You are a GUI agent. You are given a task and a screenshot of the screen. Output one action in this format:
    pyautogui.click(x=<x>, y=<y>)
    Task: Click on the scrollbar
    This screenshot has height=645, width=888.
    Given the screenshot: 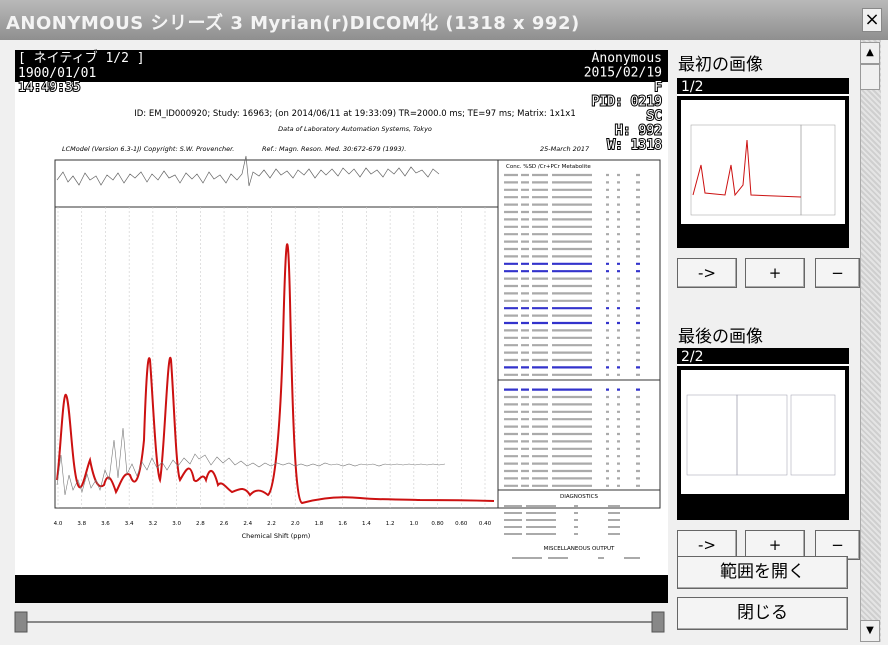 What is the action you would take?
    pyautogui.click(x=870, y=341)
    